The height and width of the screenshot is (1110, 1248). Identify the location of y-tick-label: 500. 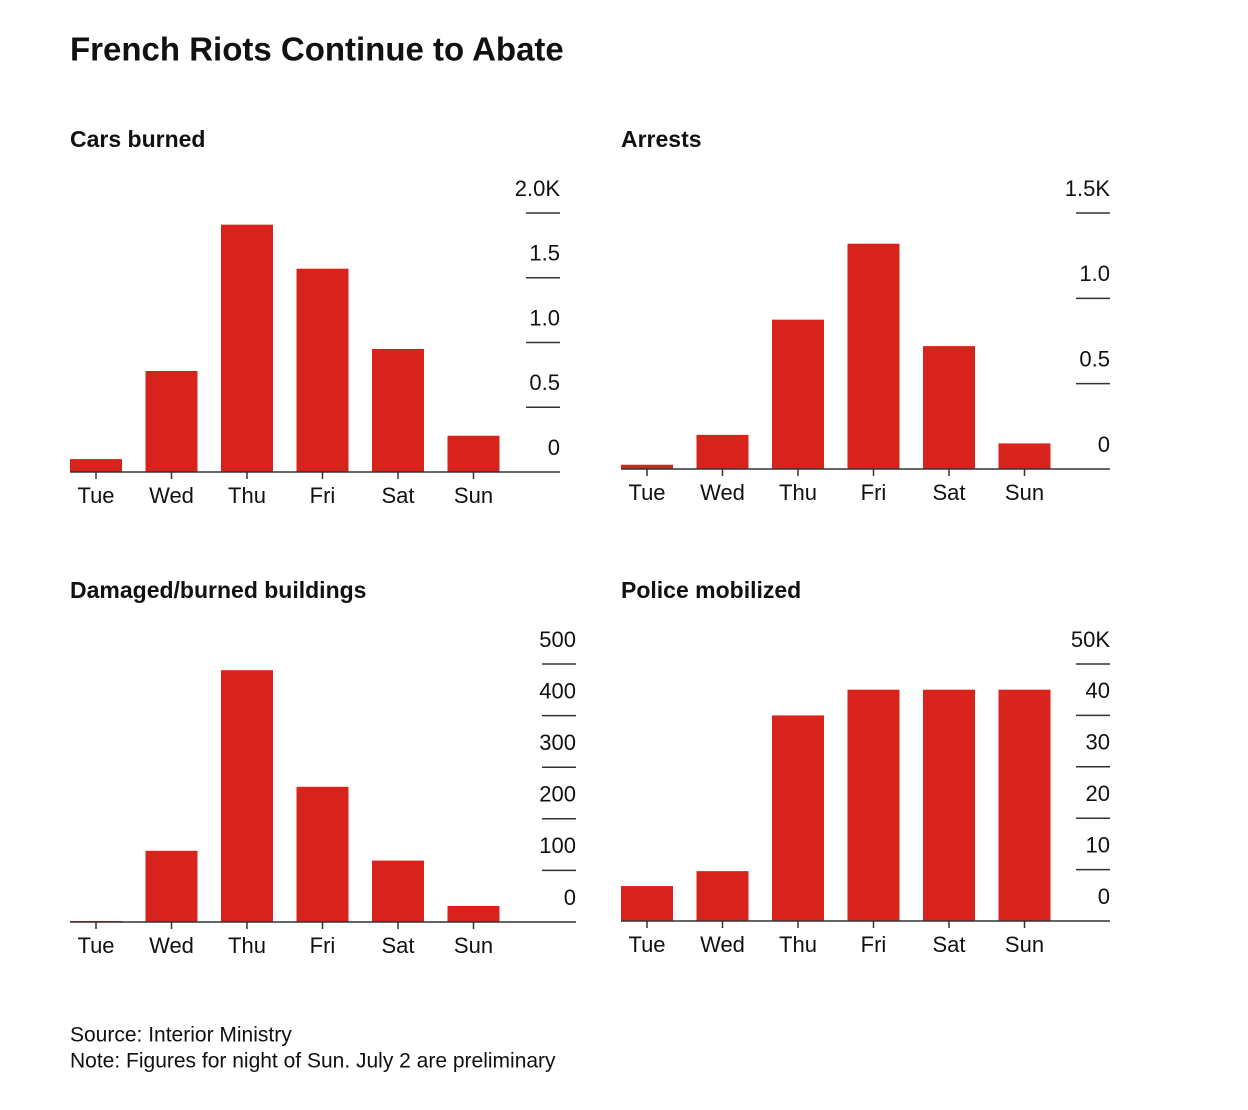
(557, 639).